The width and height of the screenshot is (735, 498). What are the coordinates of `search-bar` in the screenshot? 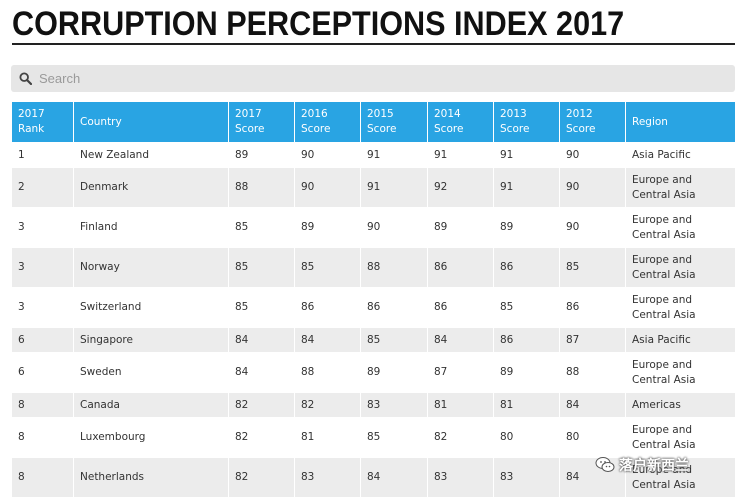 It's located at (373, 78).